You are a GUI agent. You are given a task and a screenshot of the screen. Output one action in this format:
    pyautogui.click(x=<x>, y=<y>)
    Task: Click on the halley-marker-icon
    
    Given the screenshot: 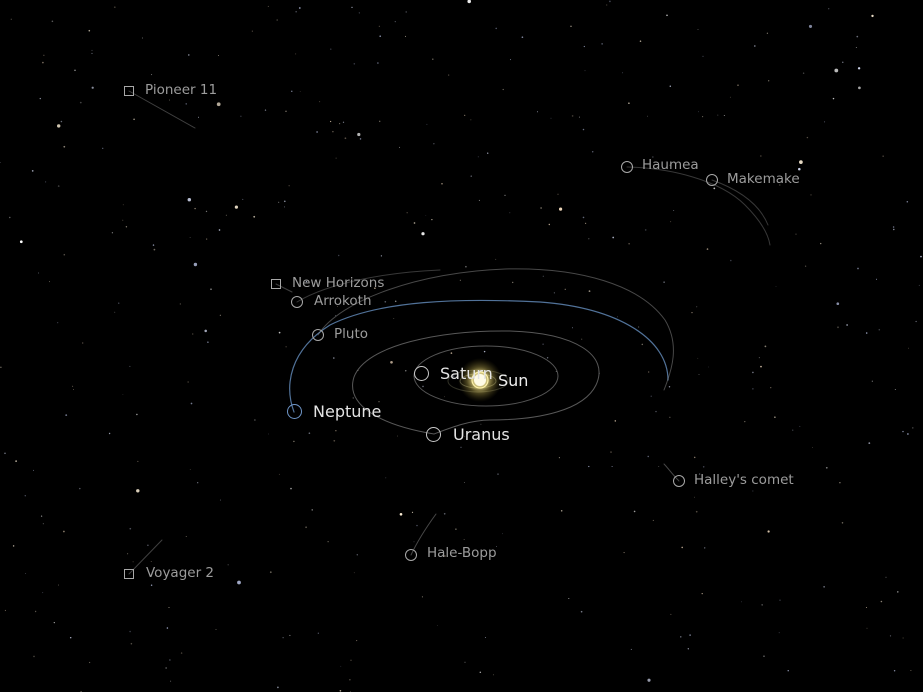 What is the action you would take?
    pyautogui.click(x=679, y=481)
    